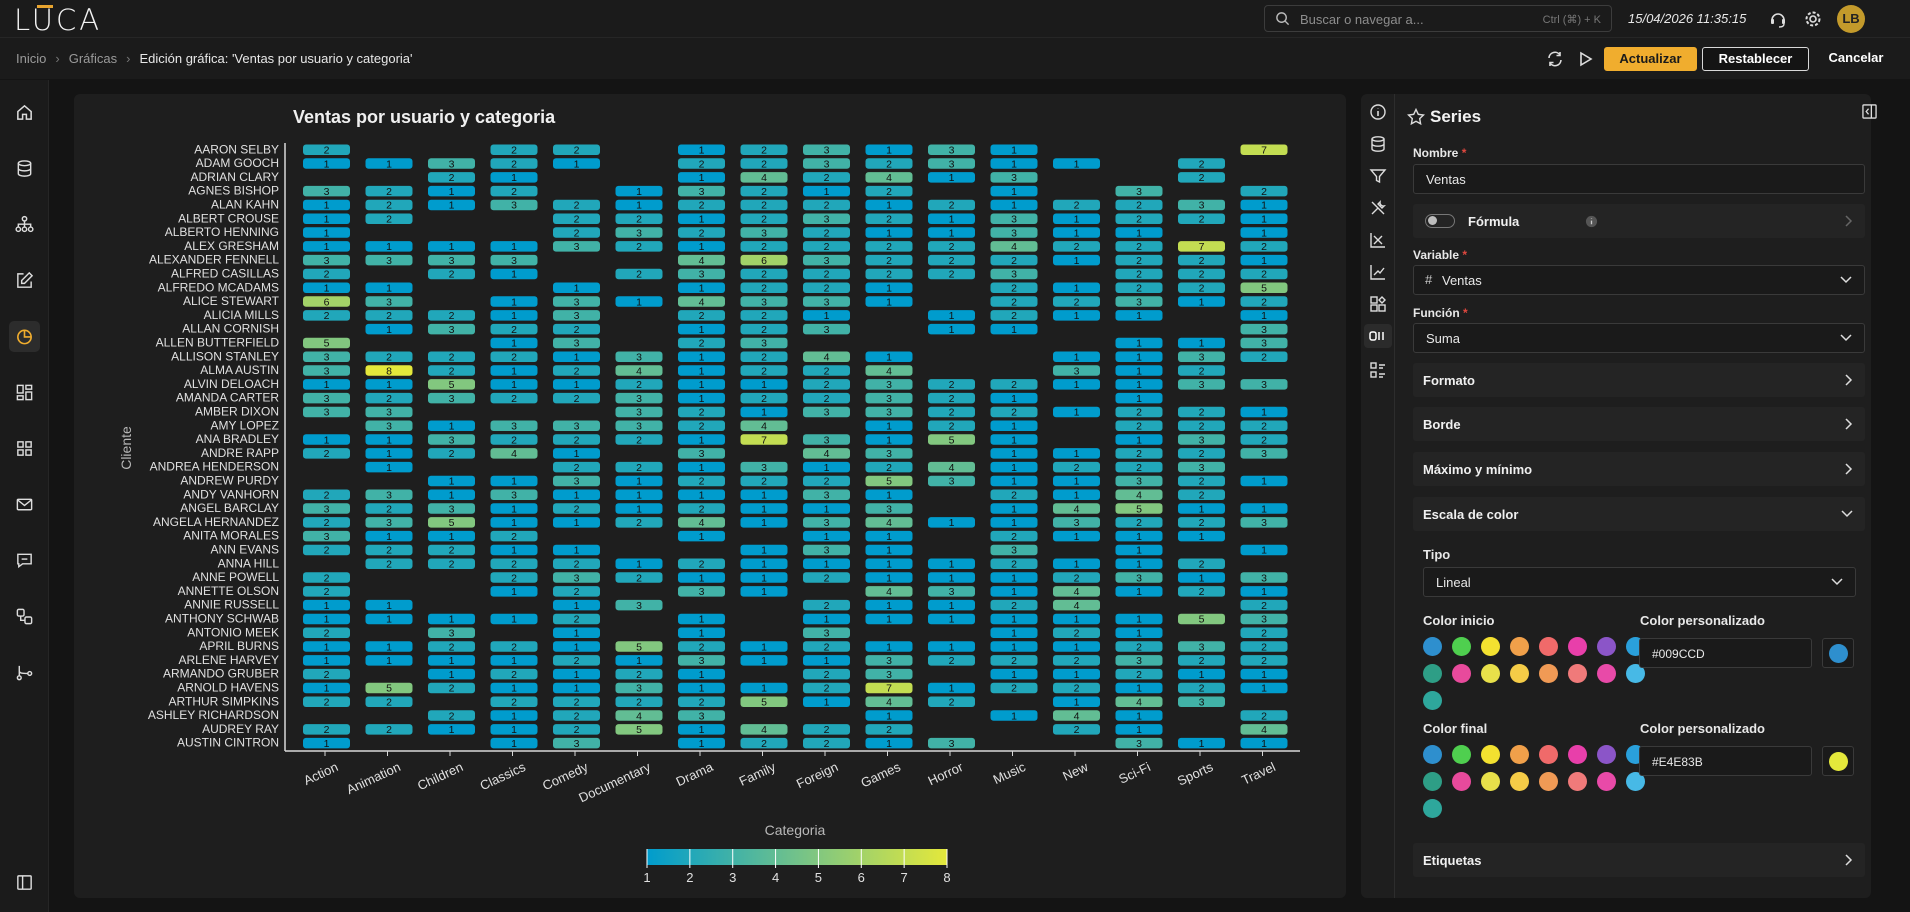  Describe the element at coordinates (1838, 653) in the screenshot. I see `color-inicio-preview` at that location.